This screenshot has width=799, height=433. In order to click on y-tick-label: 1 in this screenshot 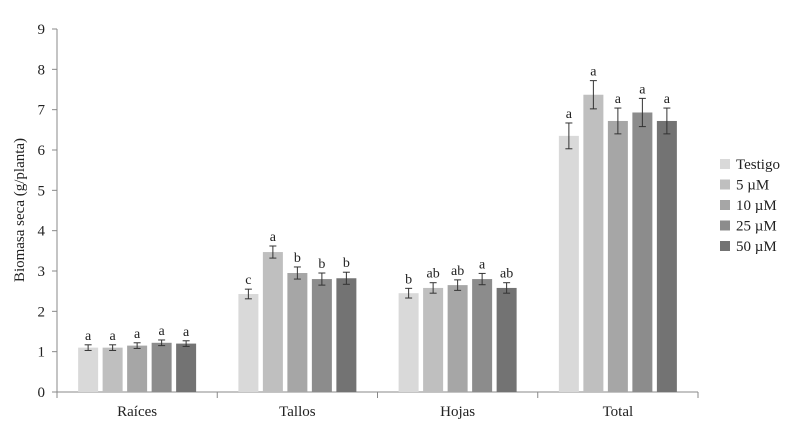, I will do `click(42, 353)`.